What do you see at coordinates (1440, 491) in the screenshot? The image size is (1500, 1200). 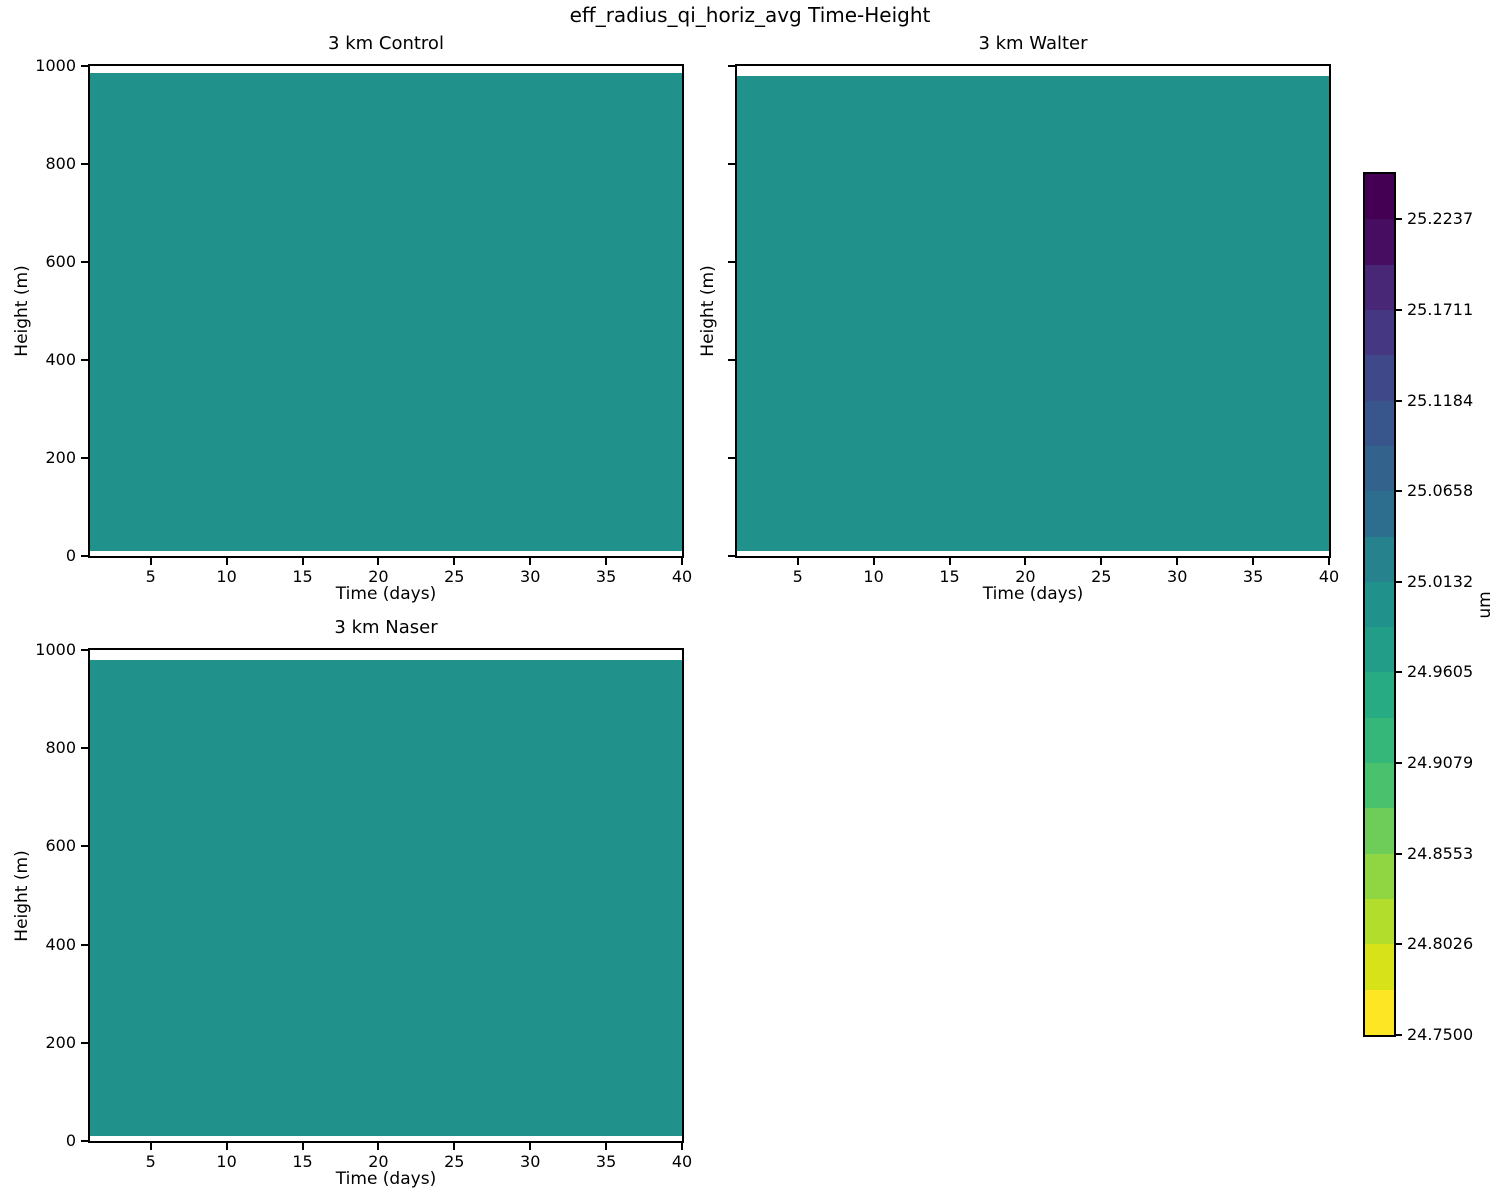 I see `colorbar-tick-label: 25.0658` at bounding box center [1440, 491].